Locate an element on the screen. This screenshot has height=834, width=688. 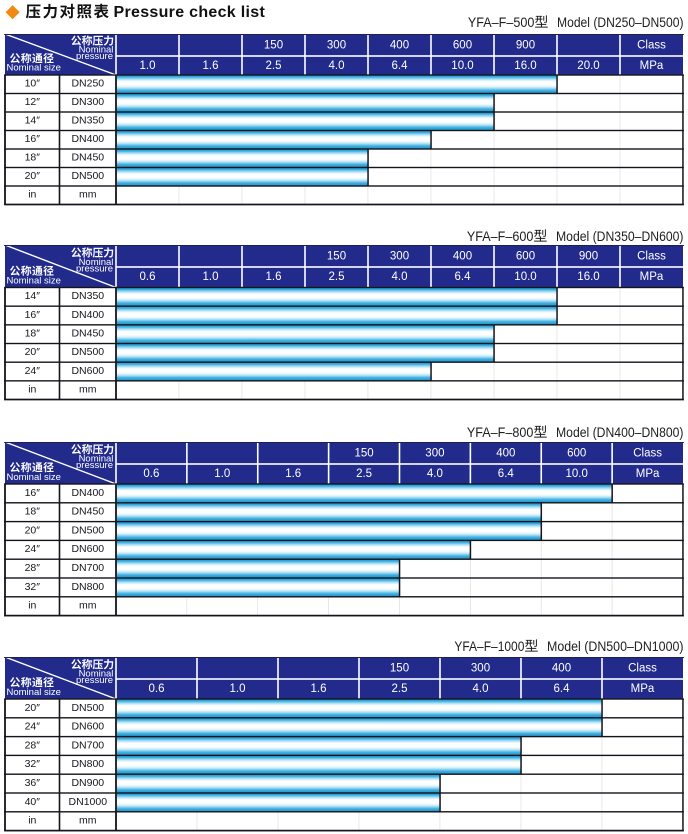
svg-text: 0.6 is located at coordinates (148, 277).